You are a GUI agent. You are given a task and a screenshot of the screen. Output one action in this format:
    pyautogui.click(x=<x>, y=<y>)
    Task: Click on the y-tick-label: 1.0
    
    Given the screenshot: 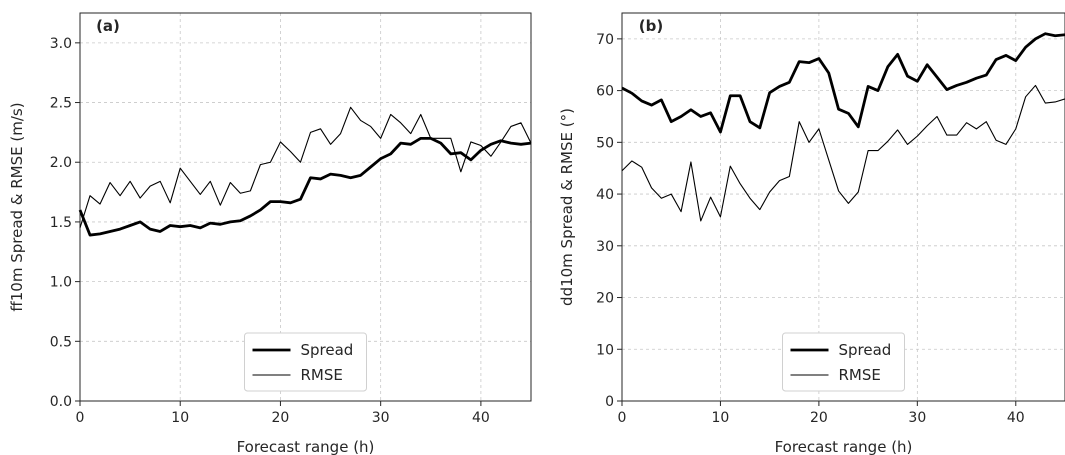 What is the action you would take?
    pyautogui.click(x=61, y=283)
    